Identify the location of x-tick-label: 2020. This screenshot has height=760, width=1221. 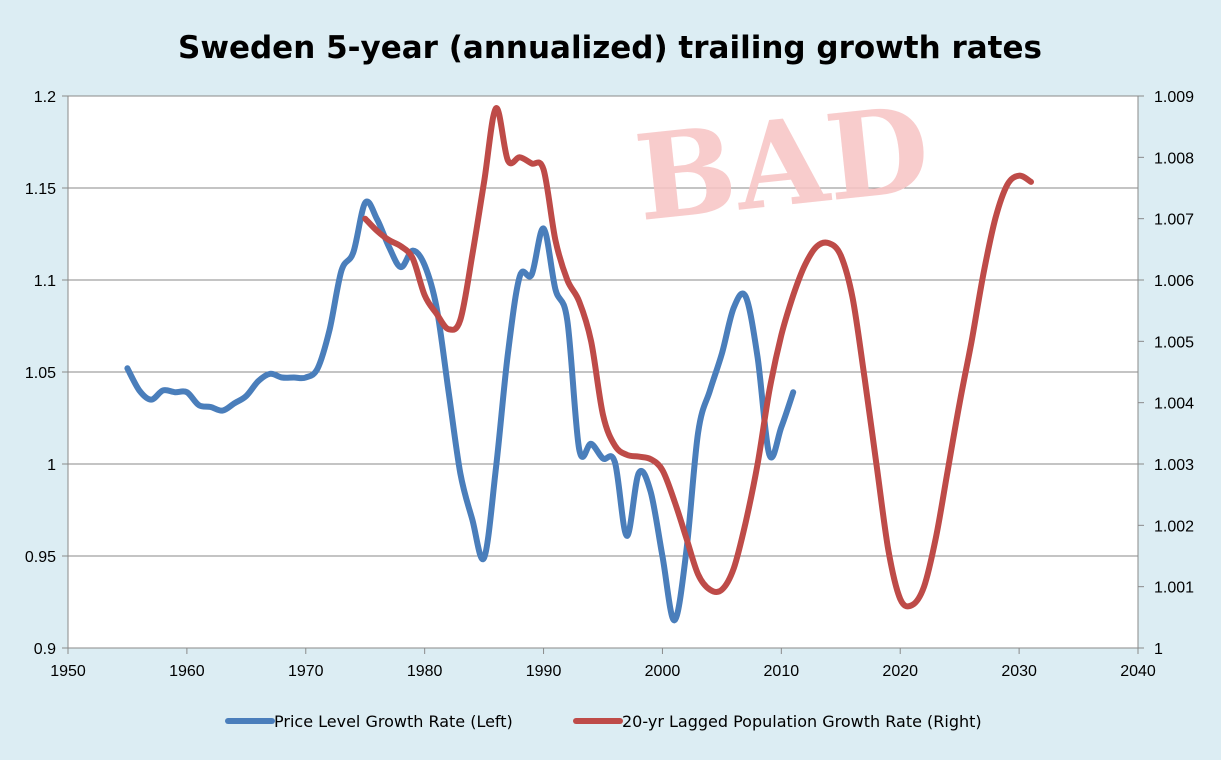
(900, 671).